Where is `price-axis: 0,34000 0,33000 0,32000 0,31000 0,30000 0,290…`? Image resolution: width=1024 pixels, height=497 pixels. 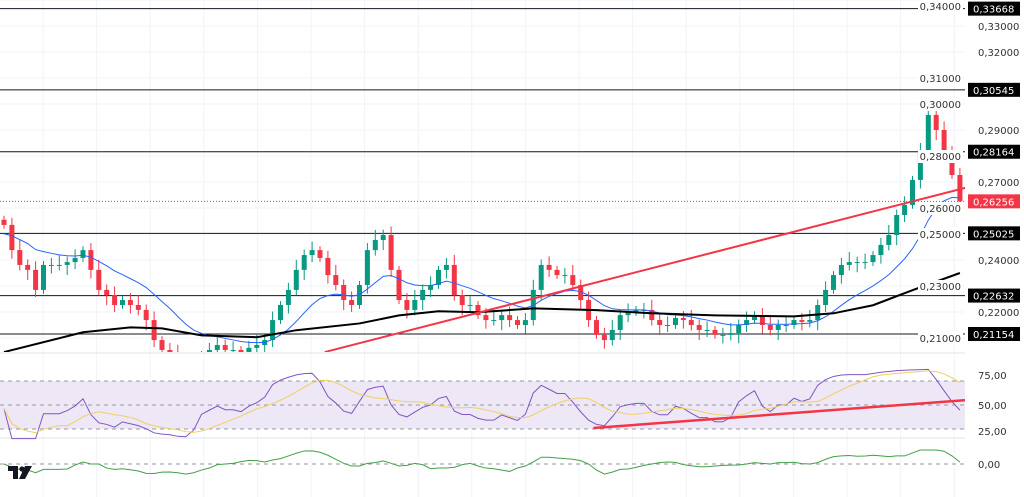
price-axis: 0,34000 0,33000 0,32000 0,31000 0,30000 0,290… is located at coordinates (971, 248).